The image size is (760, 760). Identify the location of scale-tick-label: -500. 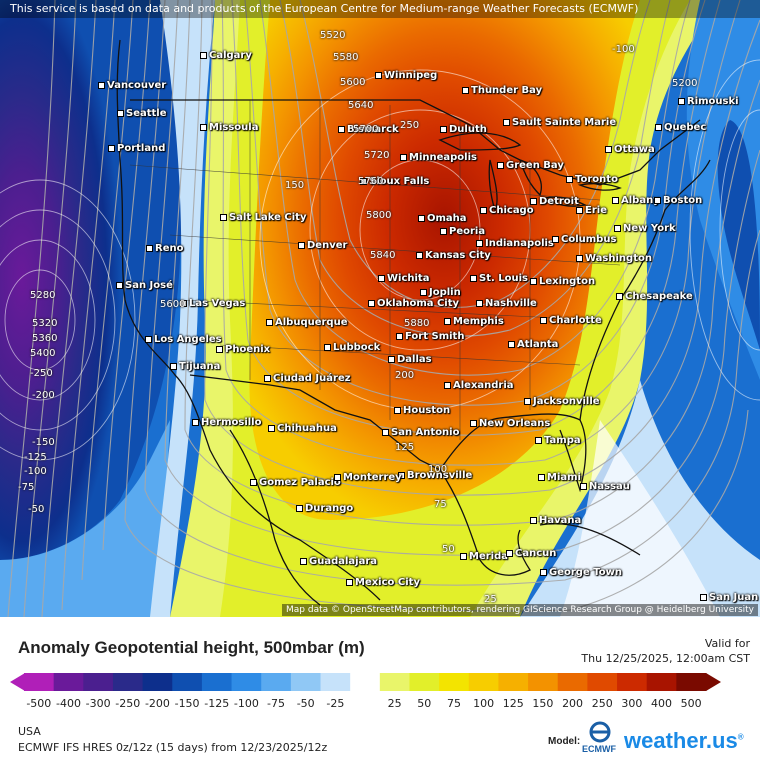
(39, 703).